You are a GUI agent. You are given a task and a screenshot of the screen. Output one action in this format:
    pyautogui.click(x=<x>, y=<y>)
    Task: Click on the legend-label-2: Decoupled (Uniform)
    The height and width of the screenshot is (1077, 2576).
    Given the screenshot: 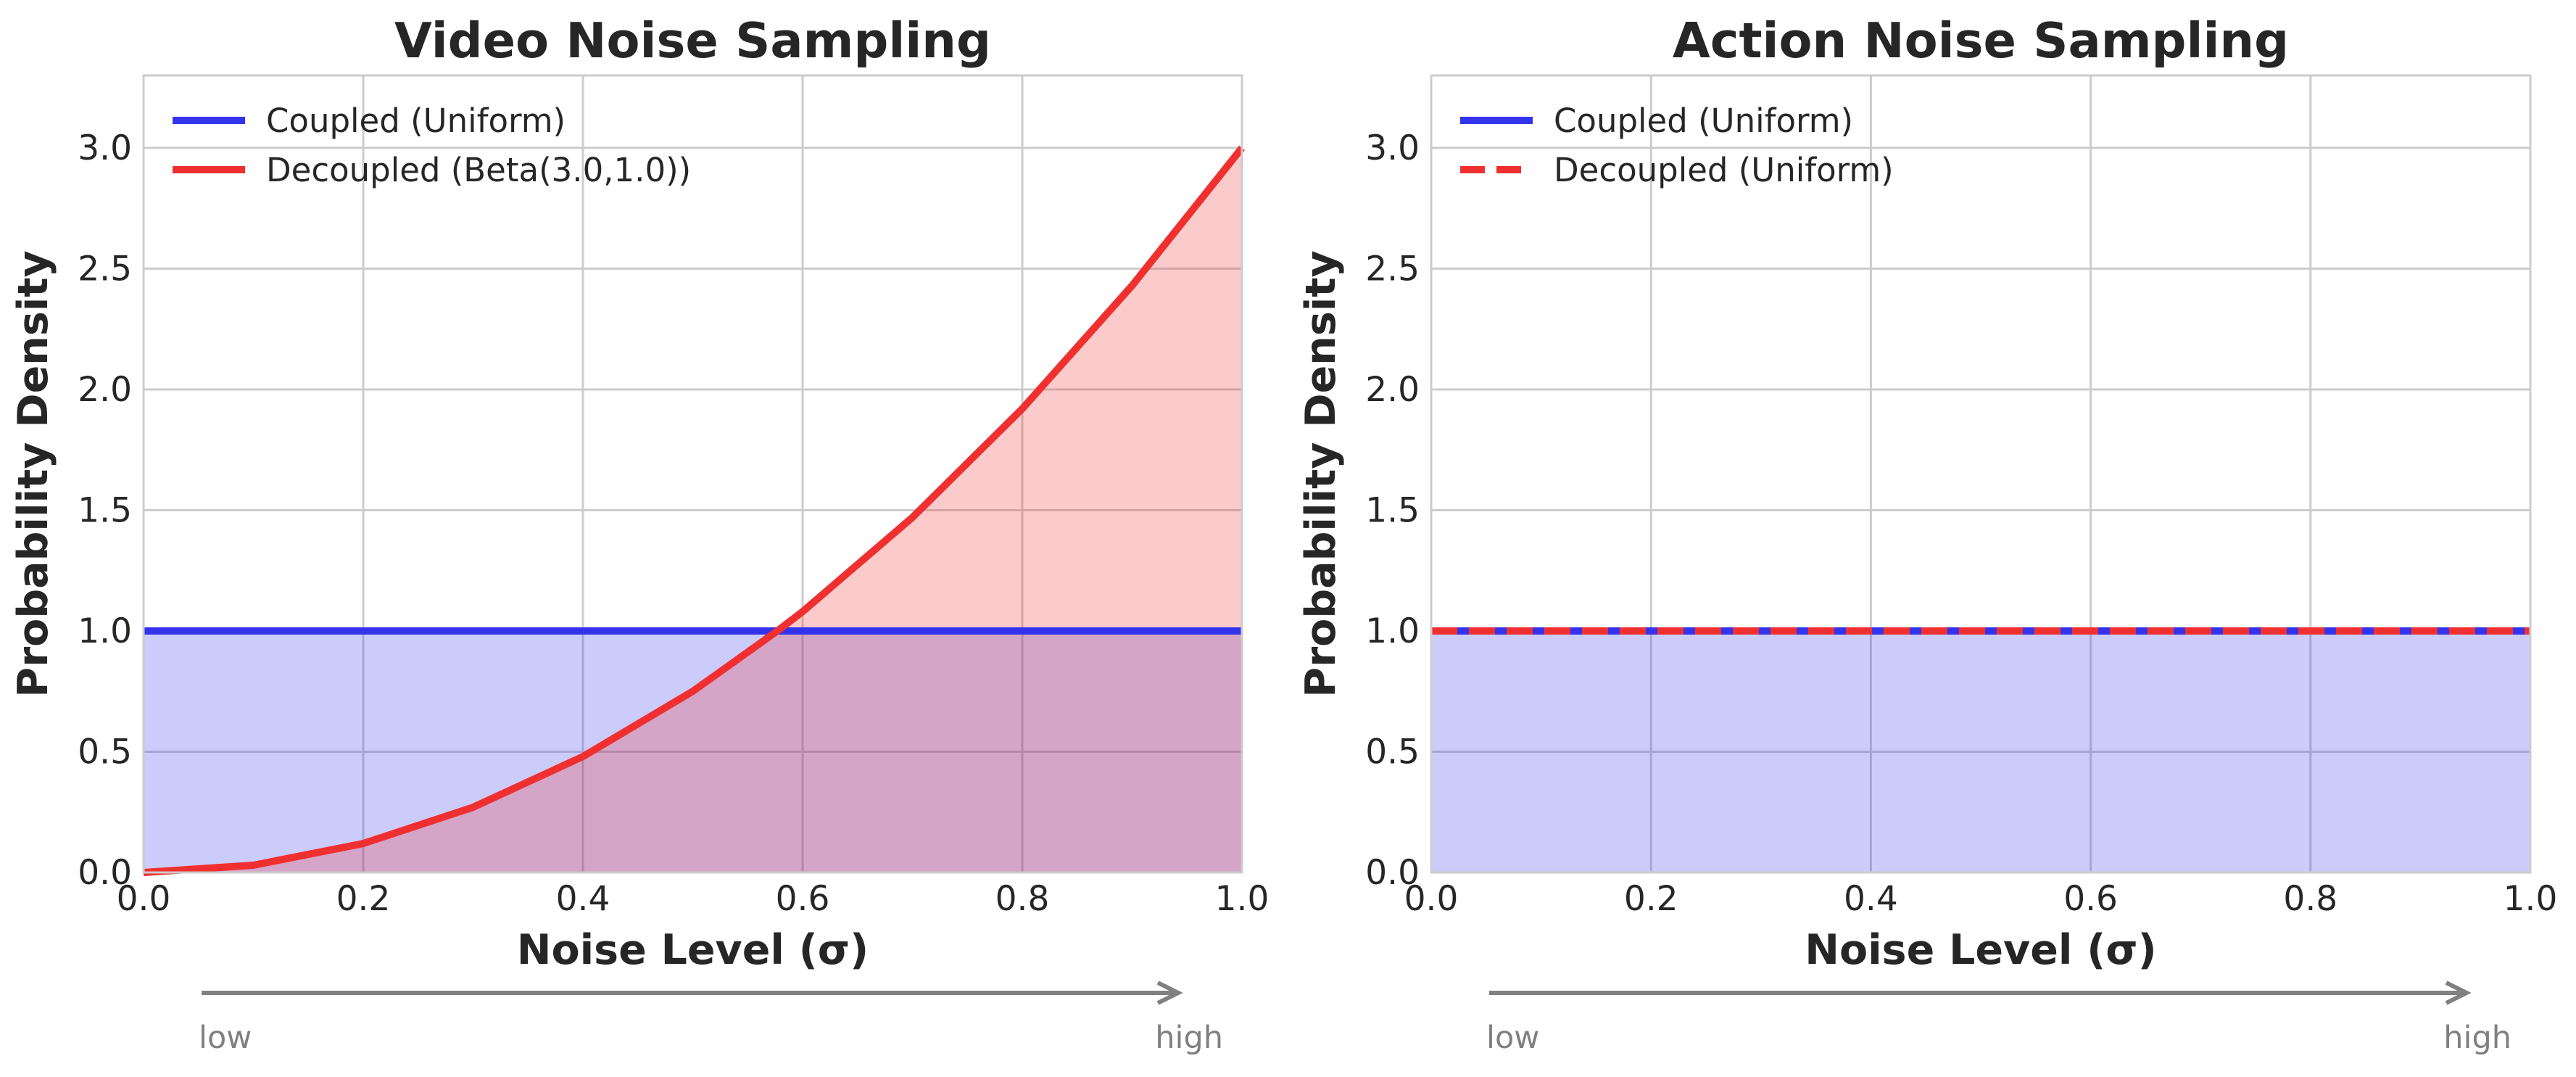 What is the action you would take?
    pyautogui.click(x=1724, y=170)
    